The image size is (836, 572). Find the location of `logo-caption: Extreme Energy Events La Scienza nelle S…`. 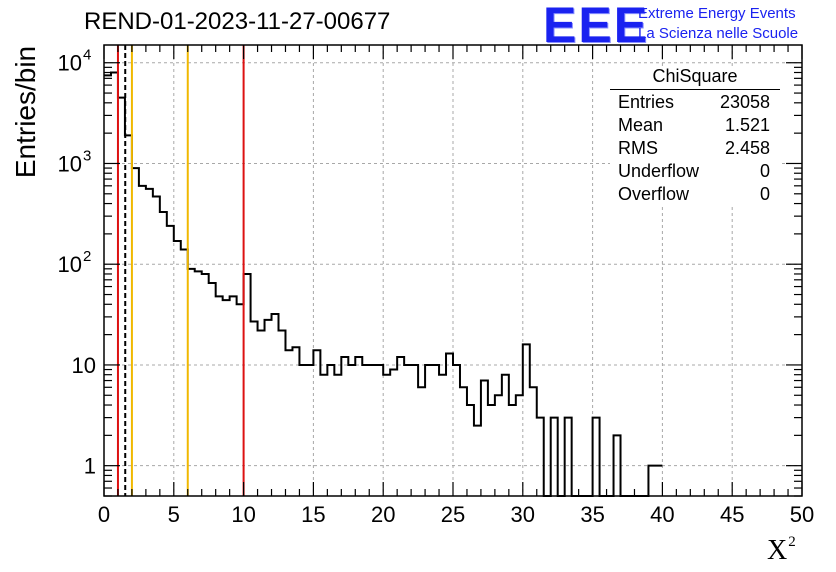

logo-caption: Extreme Energy Events La Scienza nelle S… is located at coordinates (718, 24).